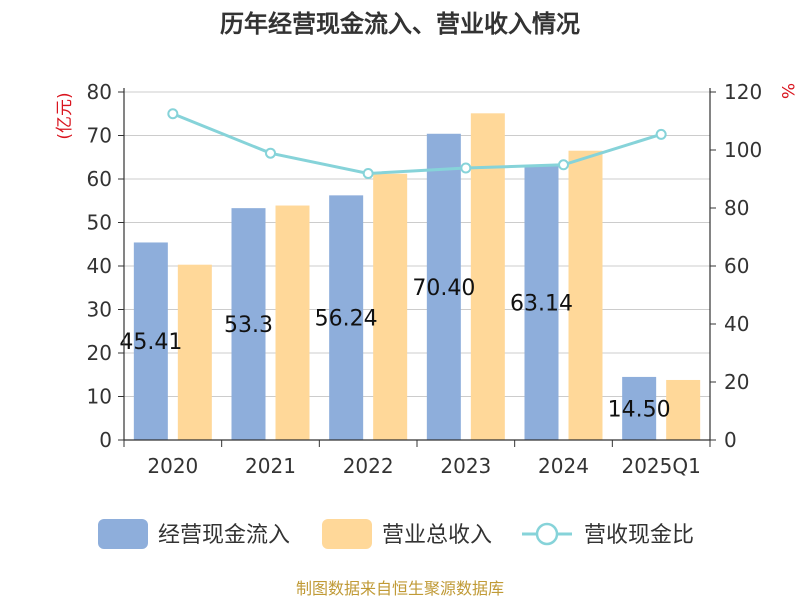 Image resolution: width=800 pixels, height=600 pixels. I want to click on legend-marker, so click(547, 534).